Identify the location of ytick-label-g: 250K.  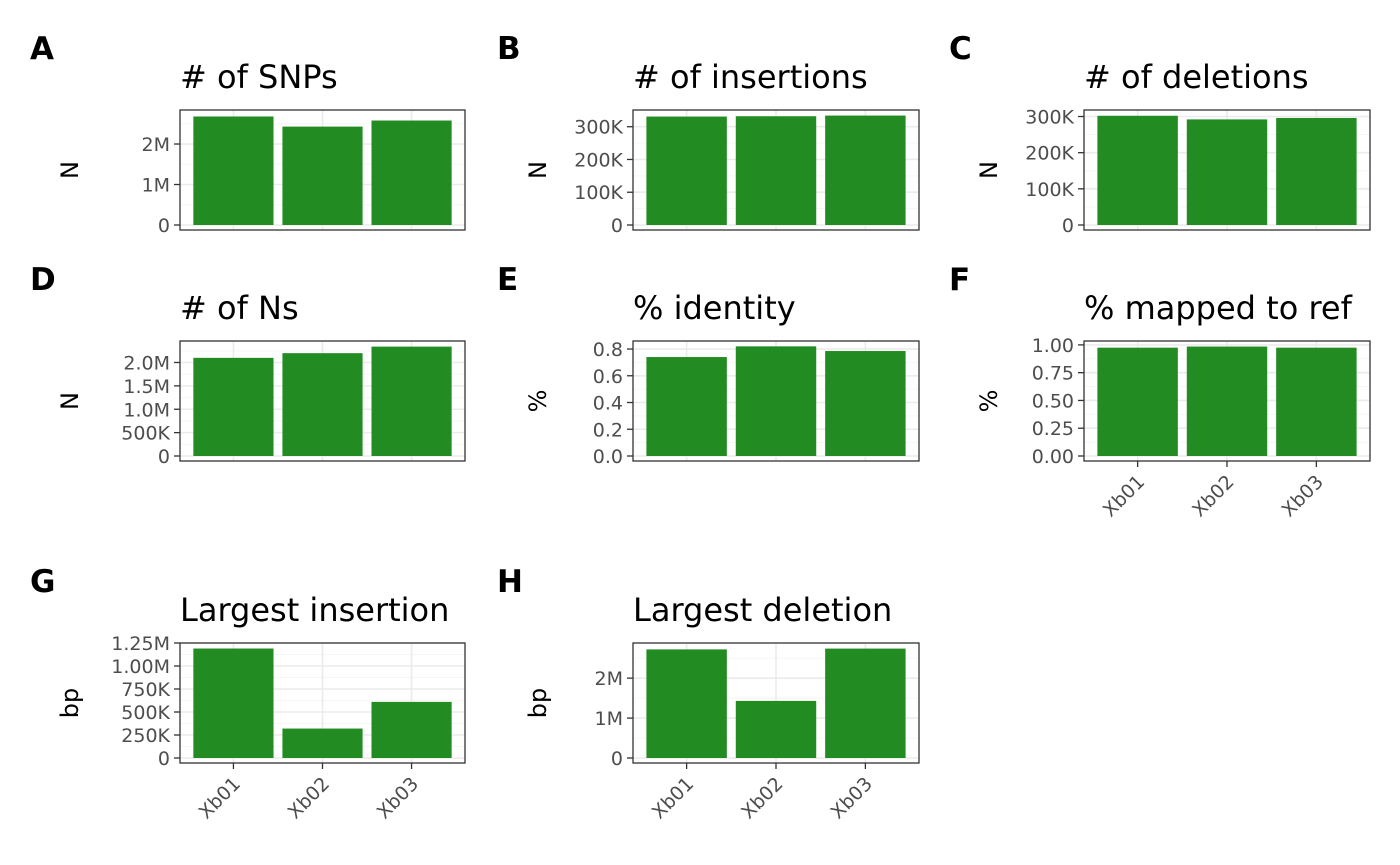
(145, 736).